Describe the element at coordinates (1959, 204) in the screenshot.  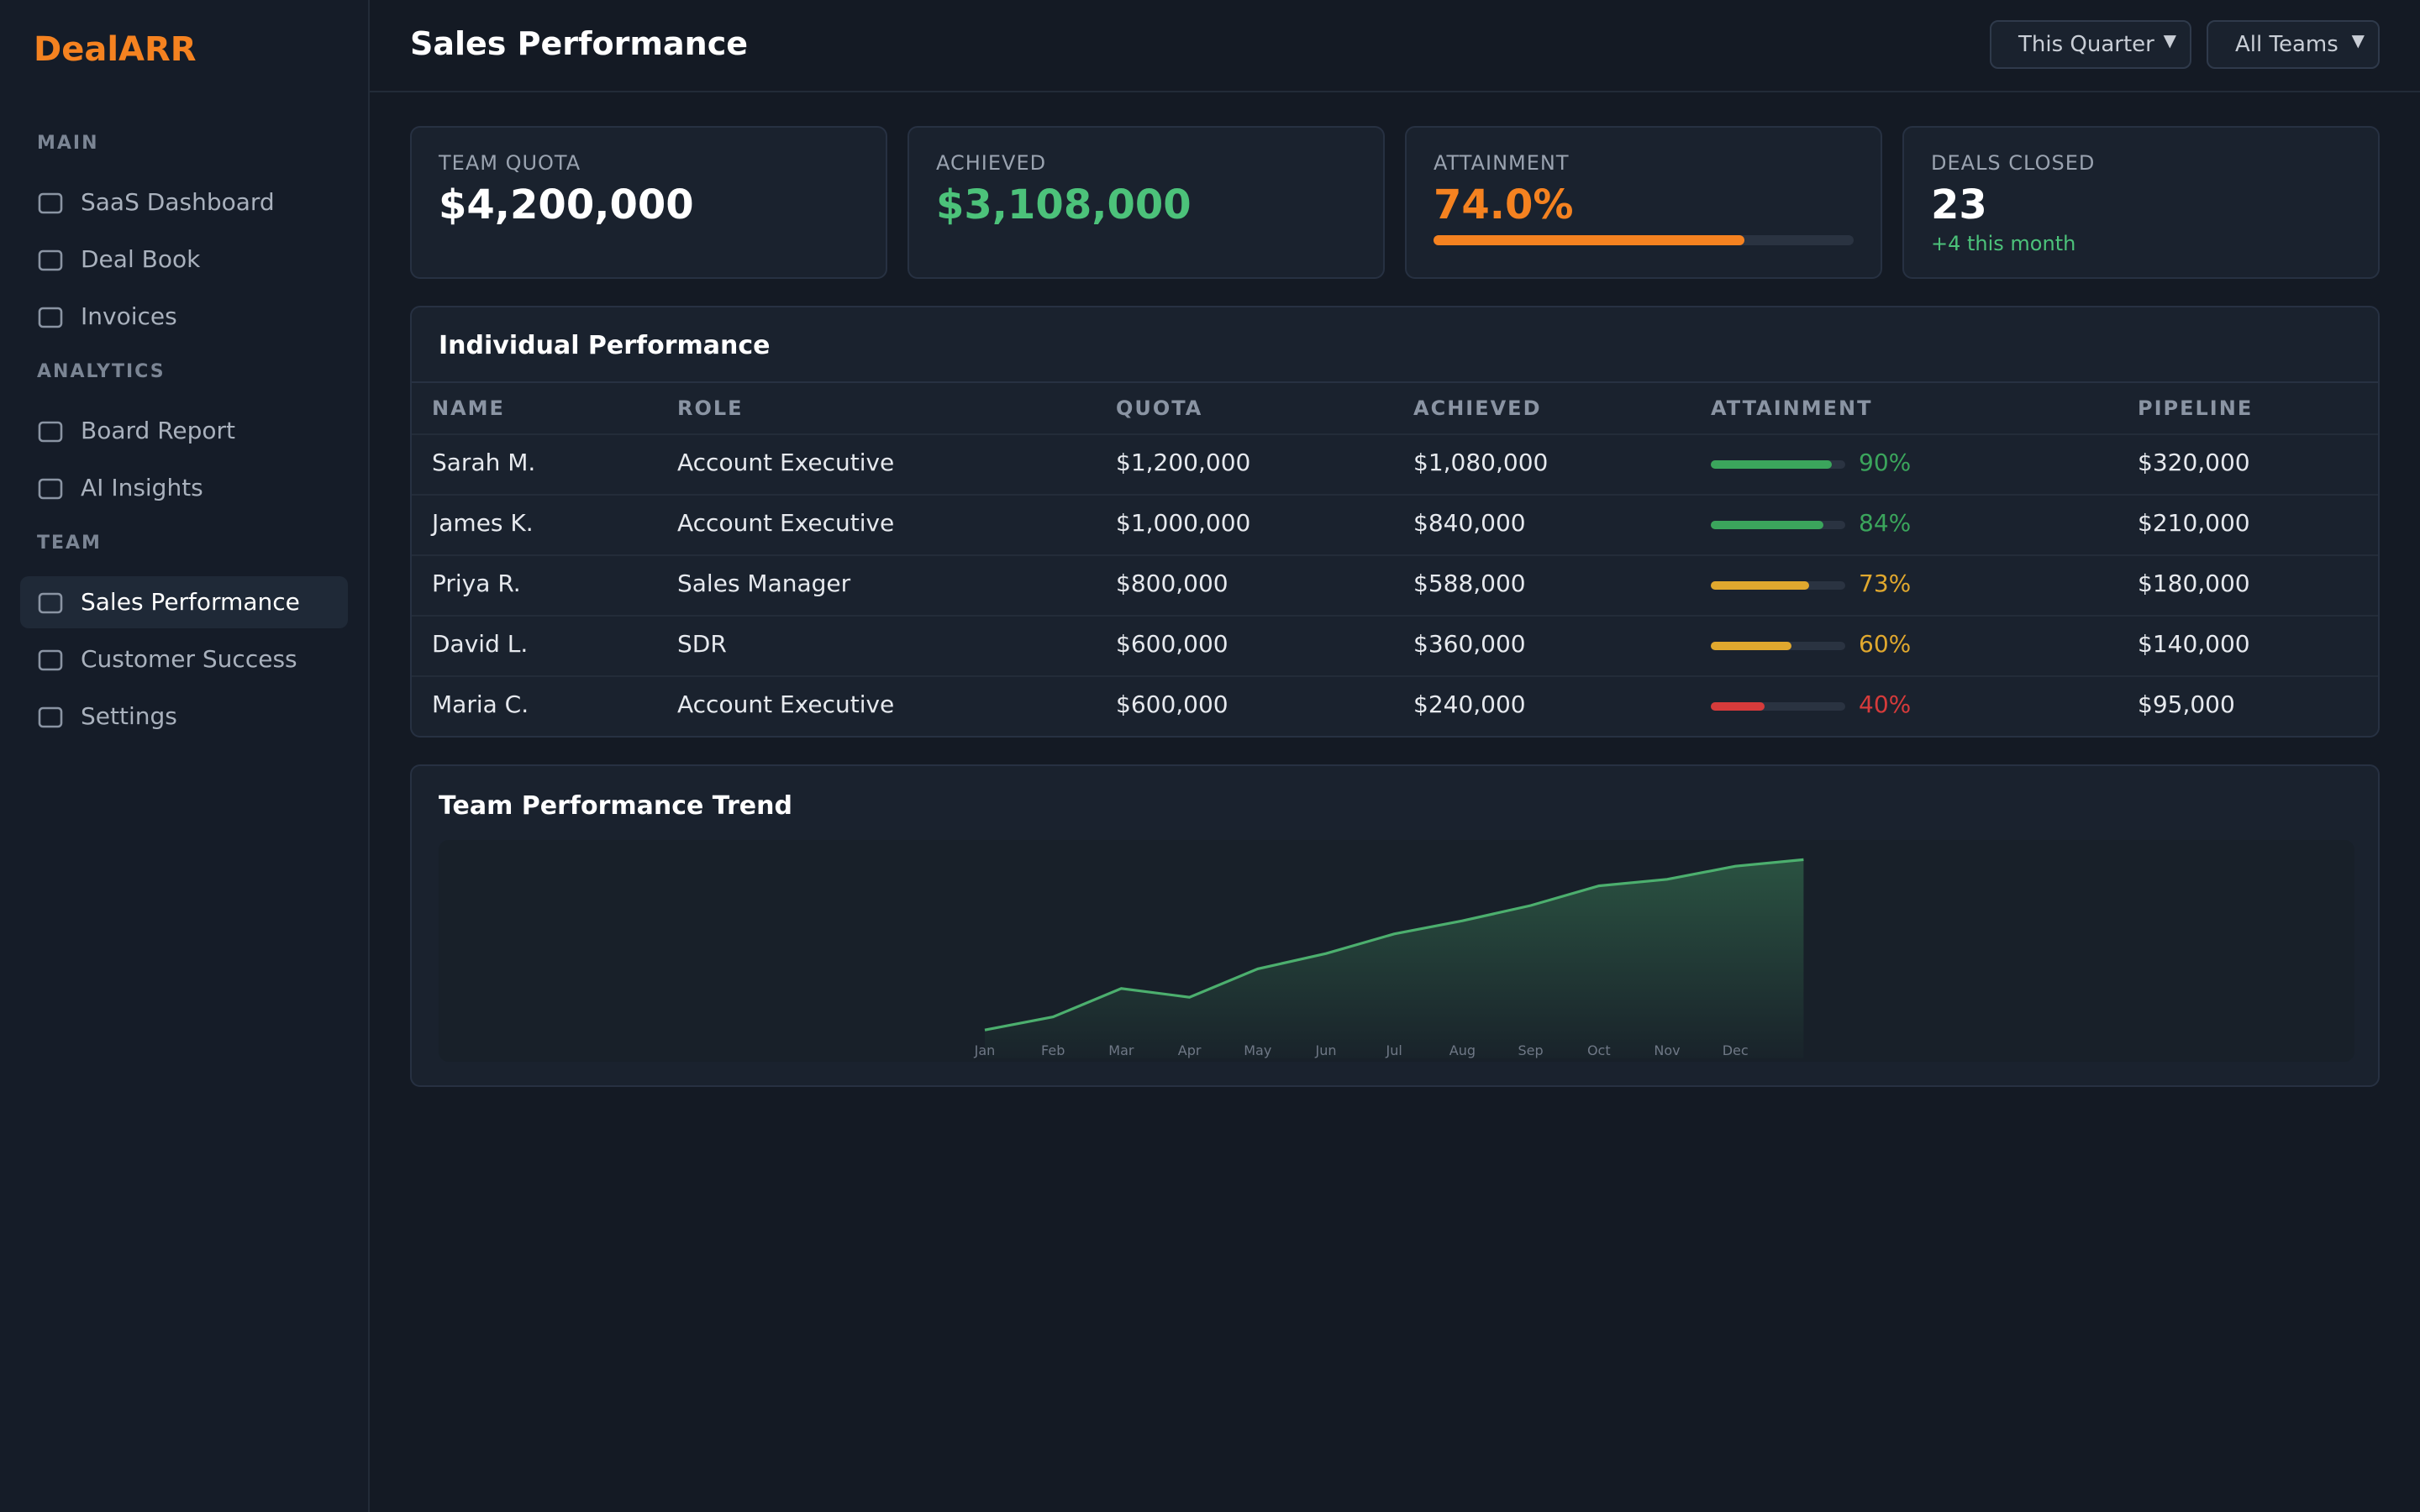
I see `kpi-value: 23` at that location.